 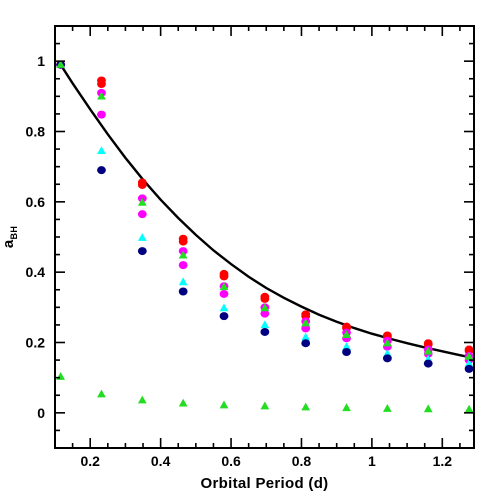 What do you see at coordinates (443, 461) in the screenshot?
I see `x-tick-label: 1.2` at bounding box center [443, 461].